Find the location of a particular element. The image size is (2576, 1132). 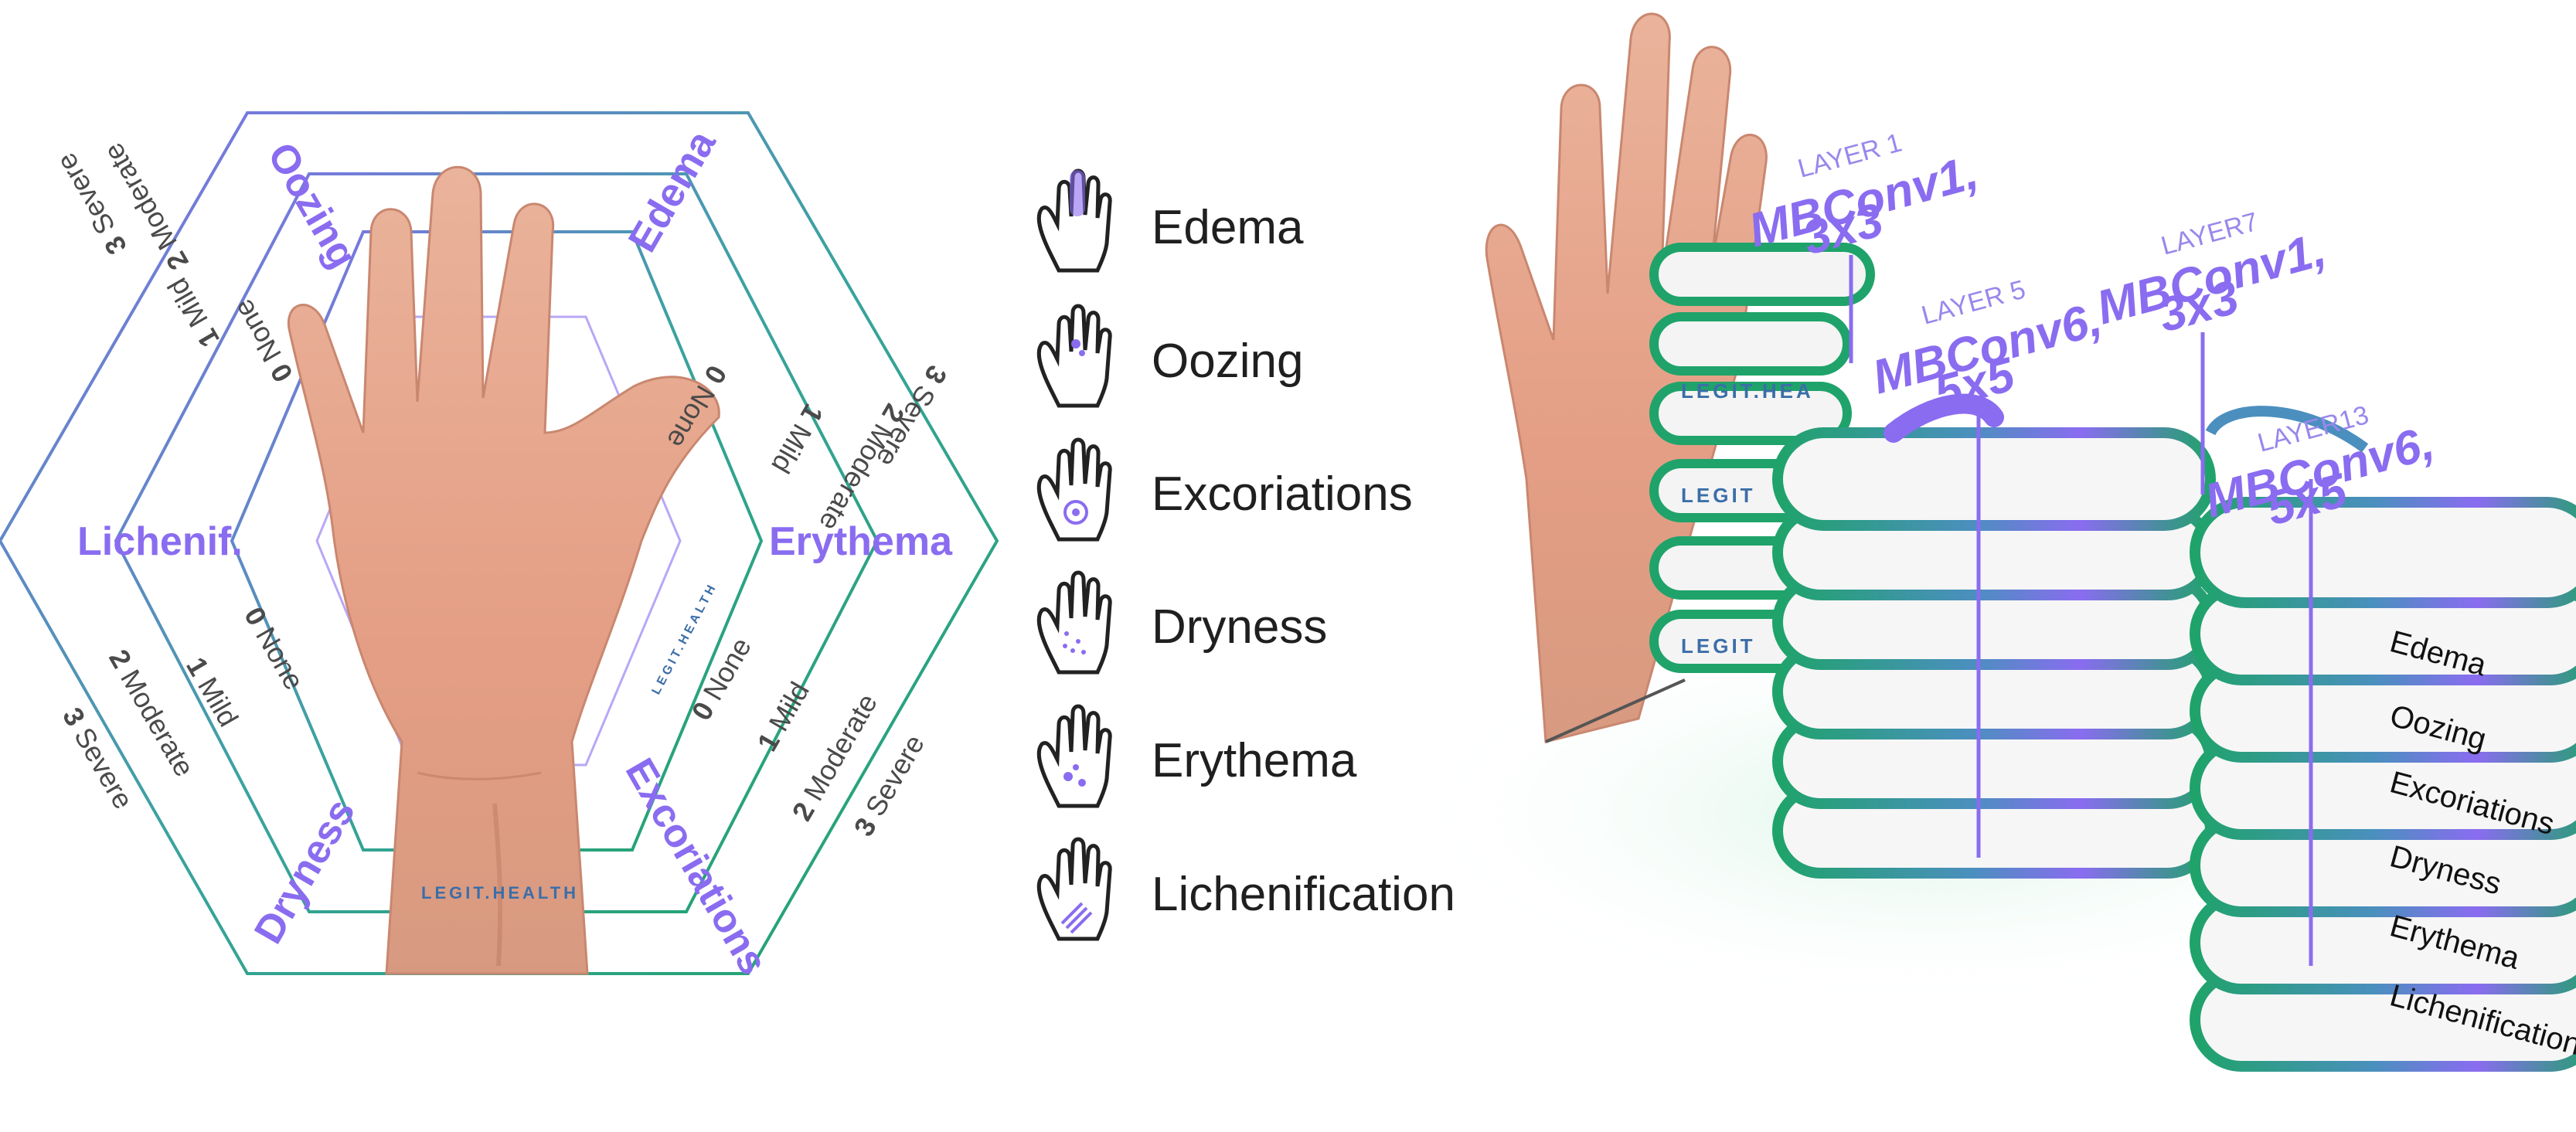

brand-tag-1: LEGIT.HEA is located at coordinates (1747, 391).